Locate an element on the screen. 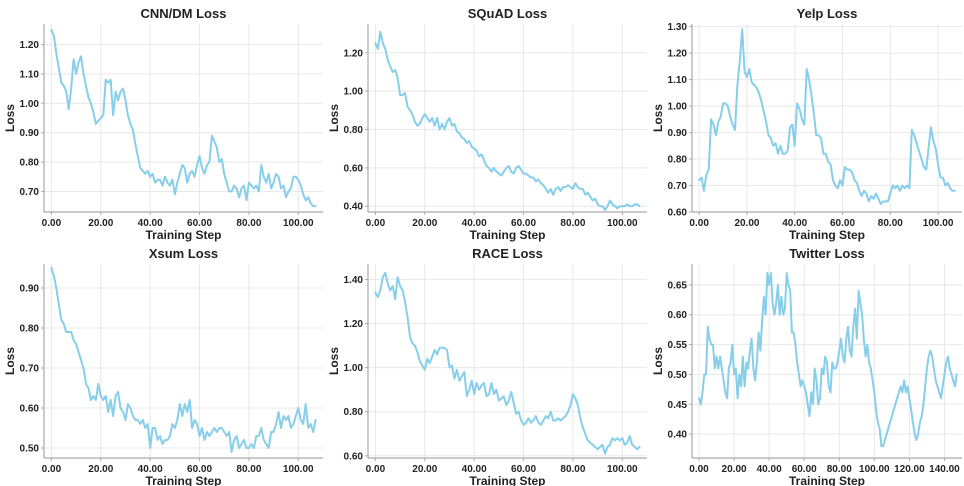  y-tick-label: 1.30 is located at coordinates (678, 27).